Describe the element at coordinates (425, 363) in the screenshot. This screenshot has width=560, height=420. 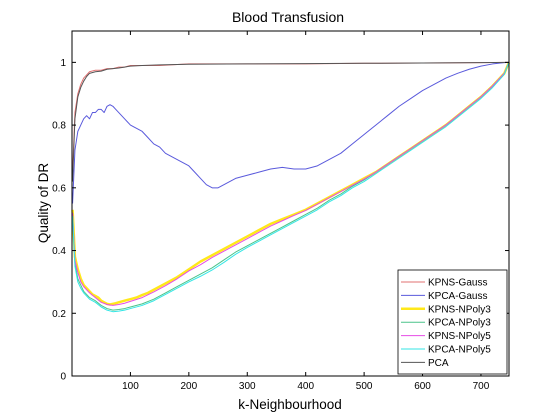
I see `legend-item: PCA` at that location.